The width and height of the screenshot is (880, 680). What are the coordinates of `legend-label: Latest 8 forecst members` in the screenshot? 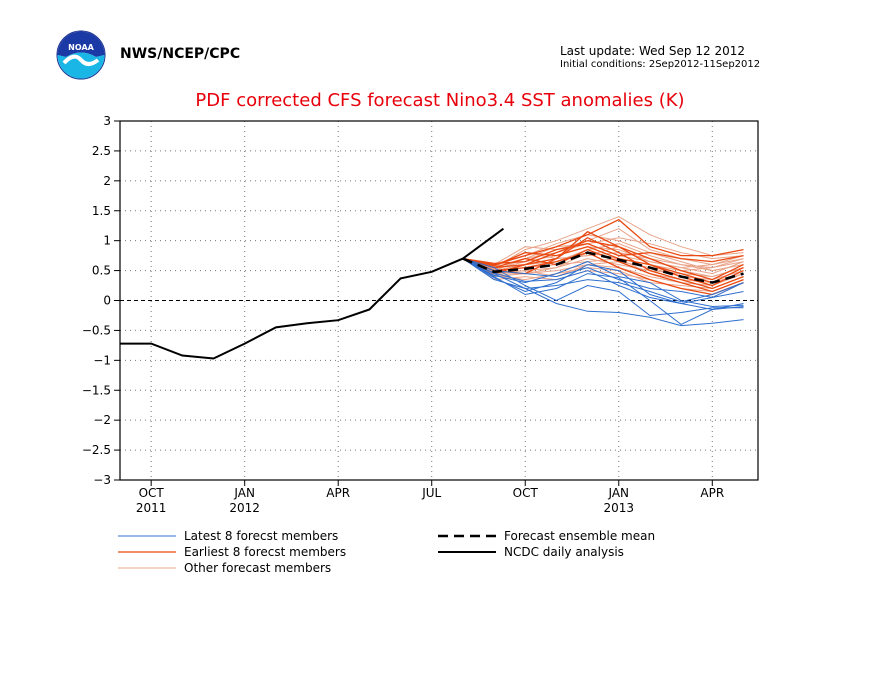 It's located at (261, 536).